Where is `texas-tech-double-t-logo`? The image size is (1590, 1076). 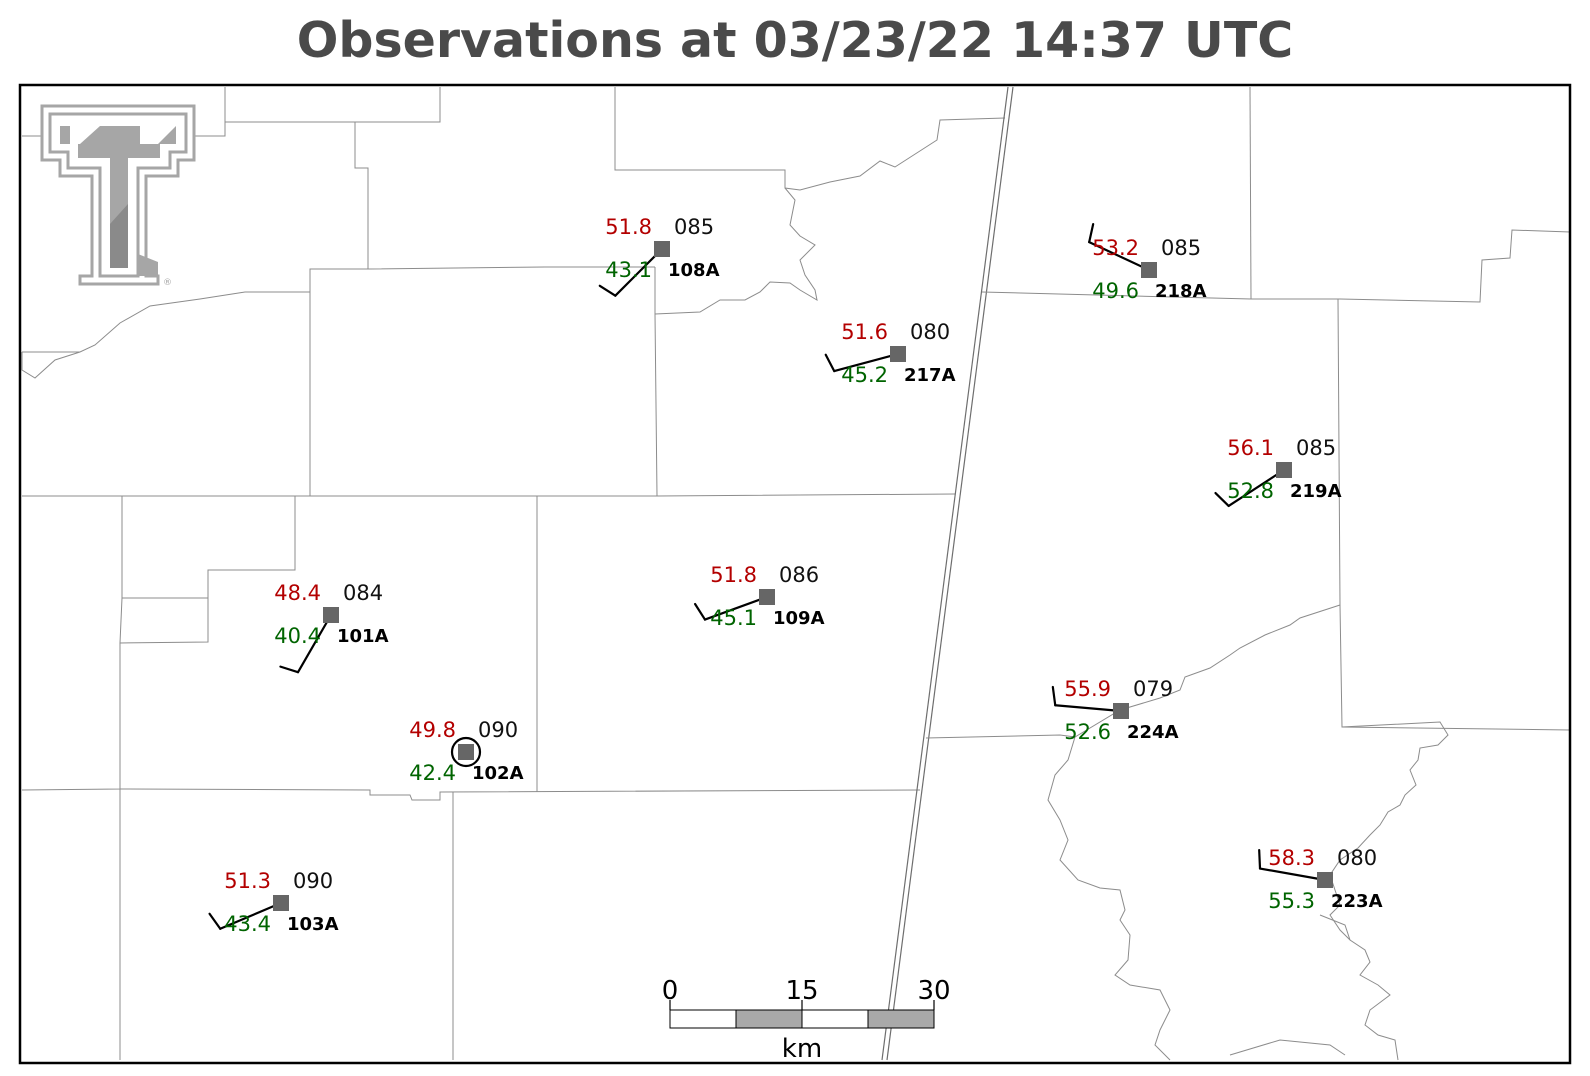 texas-tech-double-t-logo is located at coordinates (118, 195).